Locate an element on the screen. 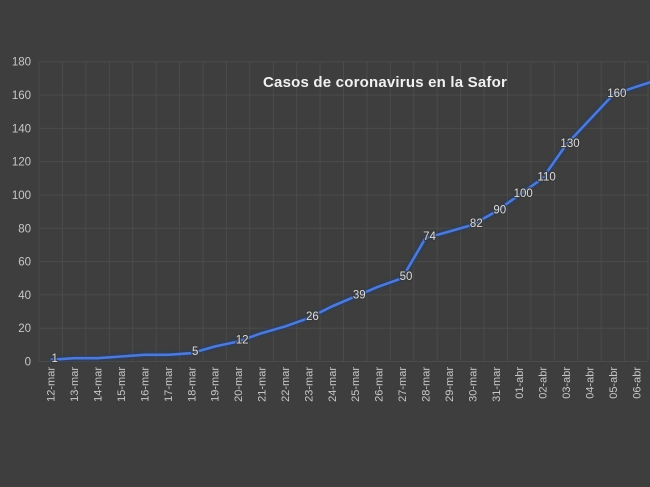 Image resolution: width=650 pixels, height=487 pixels. x-axis-tick-label: 18-mar is located at coordinates (192, 384).